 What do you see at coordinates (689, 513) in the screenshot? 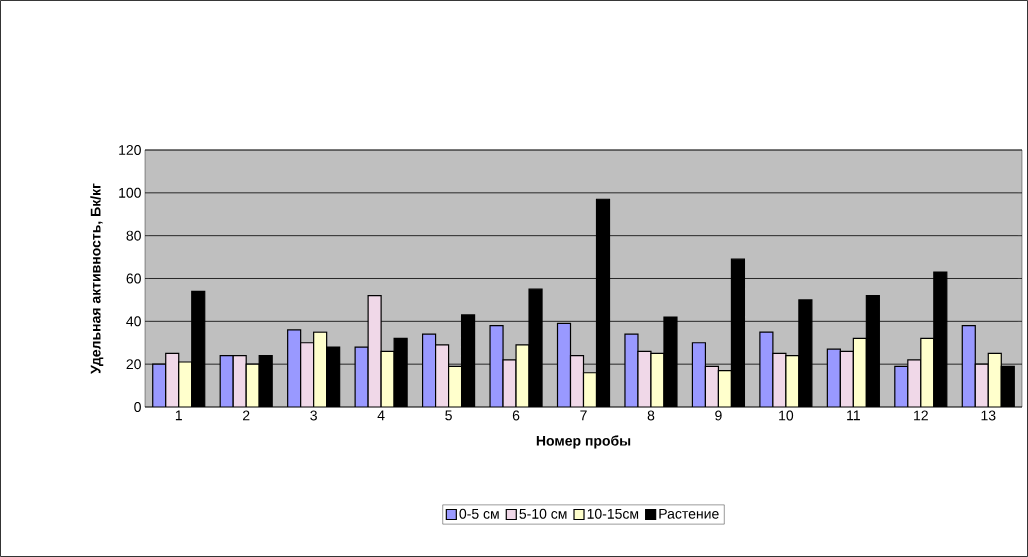
I see `legend-label: Растение` at bounding box center [689, 513].